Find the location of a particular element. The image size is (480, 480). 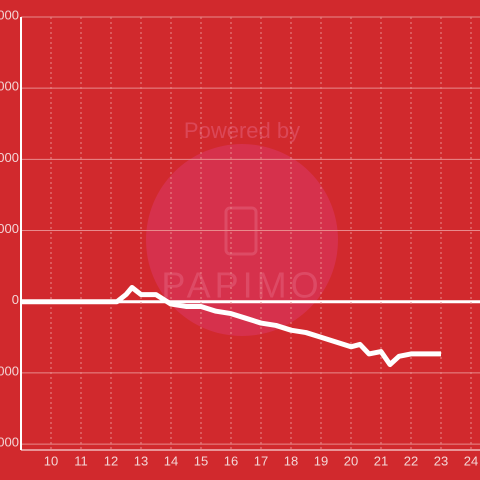

x-tick-label: 18 is located at coordinates (291, 460).